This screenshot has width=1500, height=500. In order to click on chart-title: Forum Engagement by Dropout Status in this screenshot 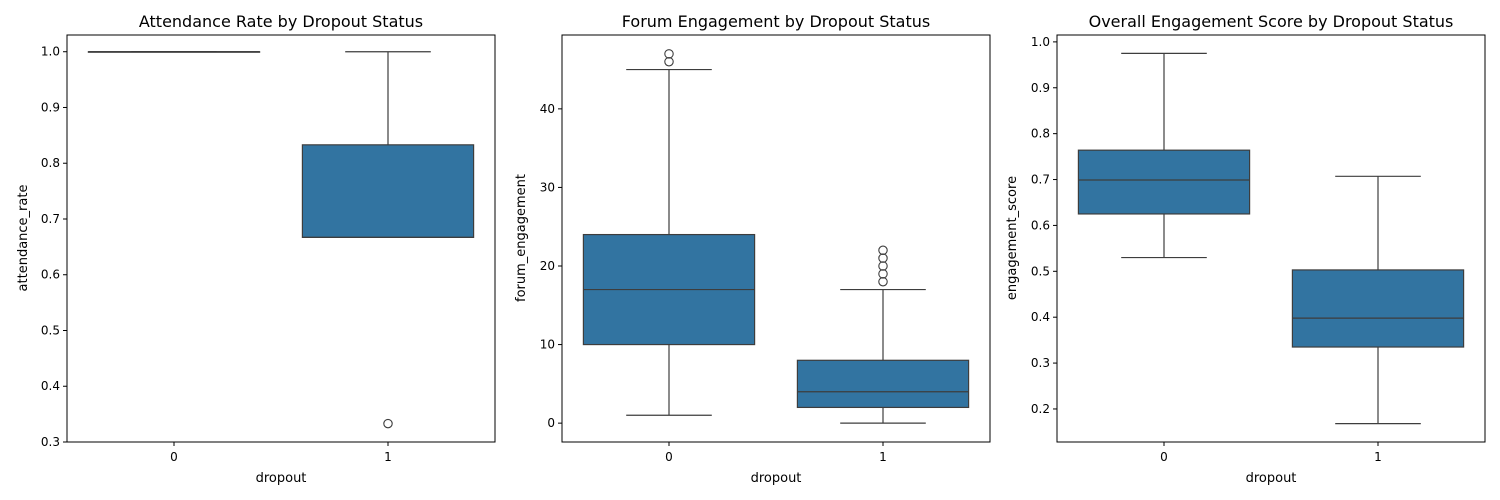, I will do `click(776, 21)`.